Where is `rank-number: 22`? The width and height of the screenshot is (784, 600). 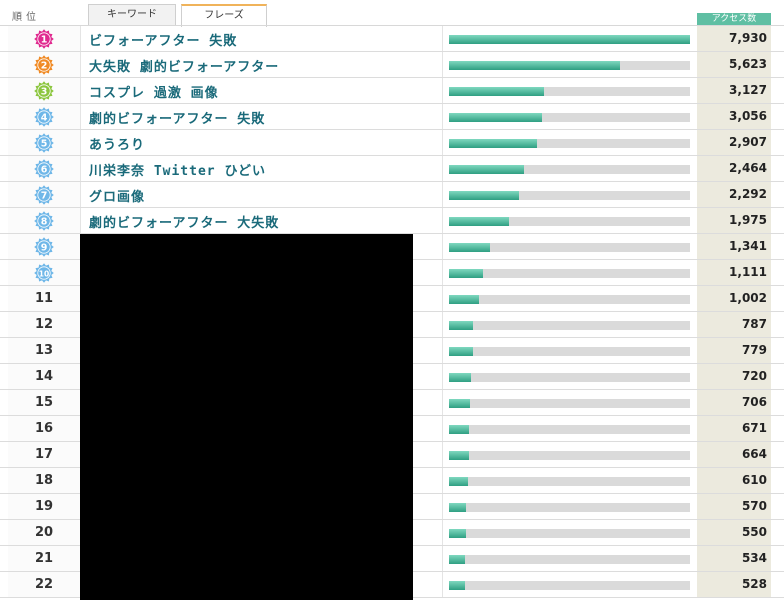 rank-number: 22 is located at coordinates (44, 584).